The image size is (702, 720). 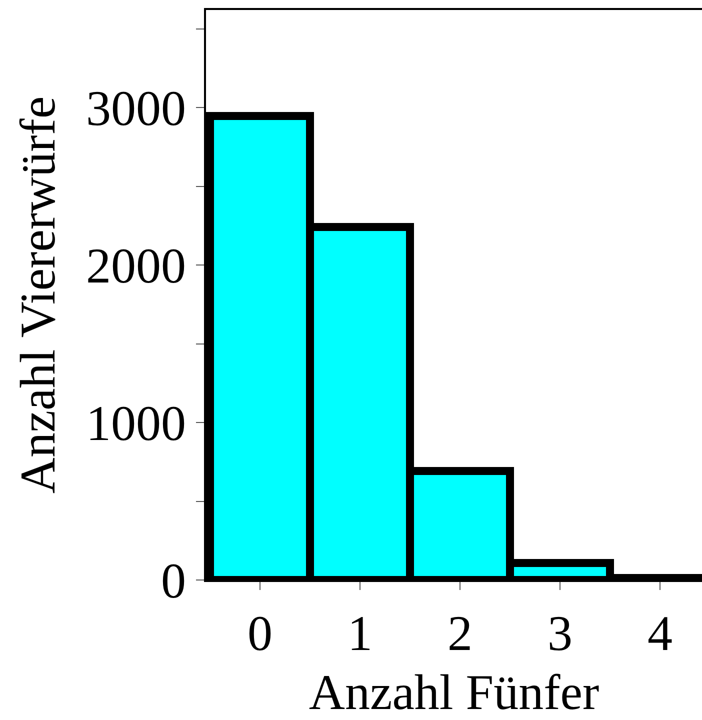 What do you see at coordinates (660, 633) in the screenshot?
I see `x-tick-label: 4` at bounding box center [660, 633].